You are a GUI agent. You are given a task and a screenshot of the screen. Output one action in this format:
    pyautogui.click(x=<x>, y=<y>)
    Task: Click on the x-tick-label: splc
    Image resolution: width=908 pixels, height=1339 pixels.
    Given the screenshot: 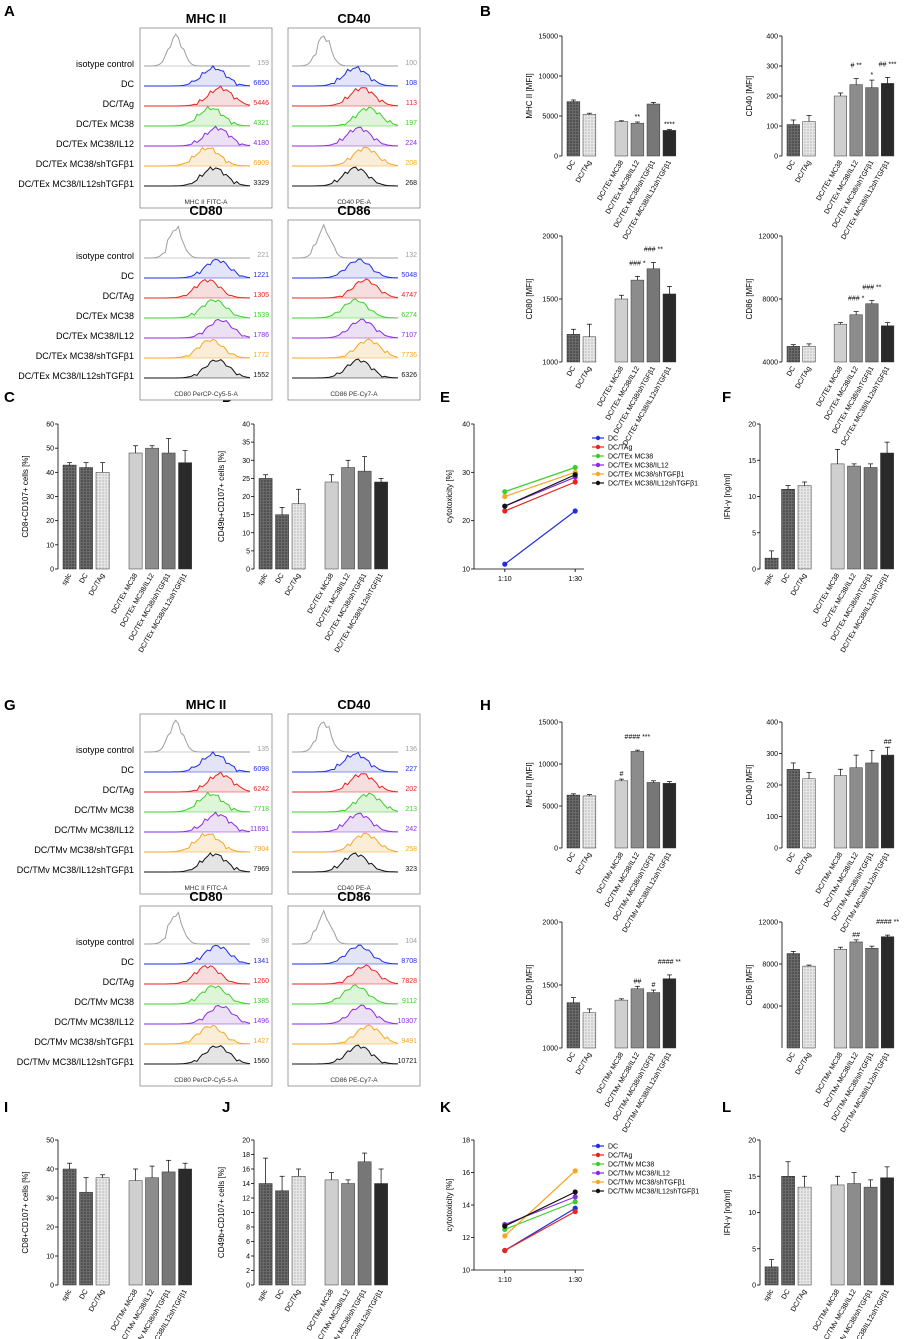 What is the action you would take?
    pyautogui.click(x=769, y=579)
    